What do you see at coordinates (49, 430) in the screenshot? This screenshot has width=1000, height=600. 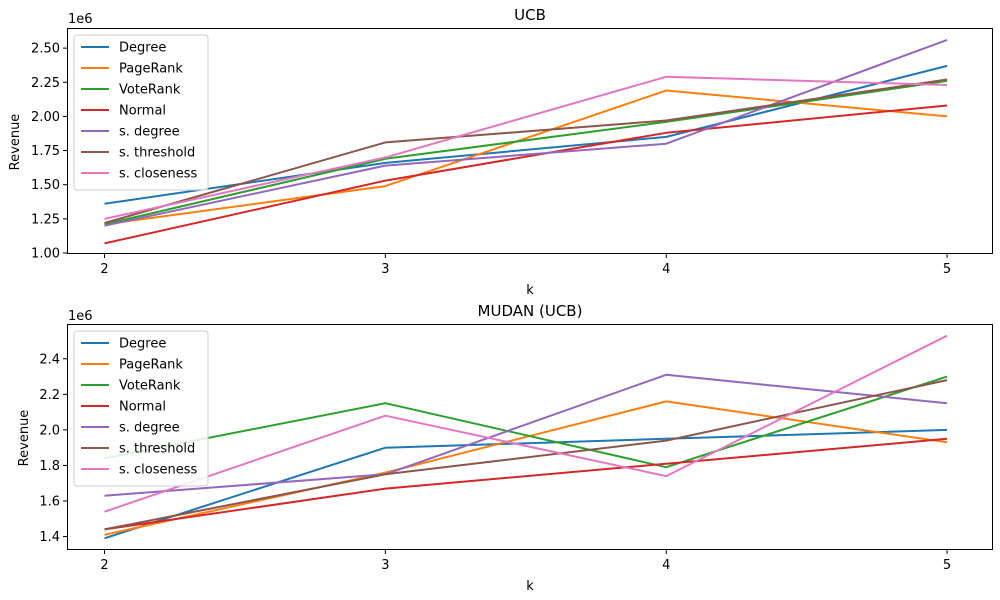 I see `y-tick-label: 2.0` at bounding box center [49, 430].